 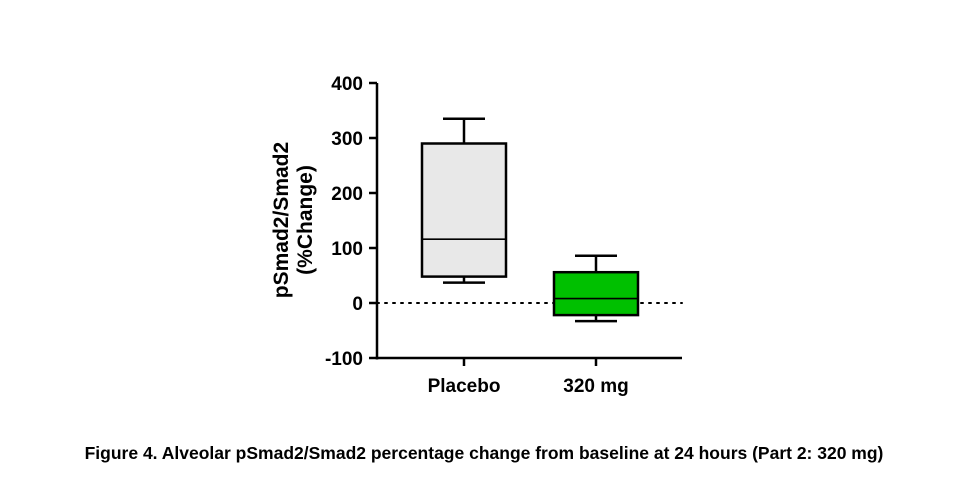 What do you see at coordinates (281, 220) in the screenshot?
I see `y-axis-label: pSmad2/Smad2` at bounding box center [281, 220].